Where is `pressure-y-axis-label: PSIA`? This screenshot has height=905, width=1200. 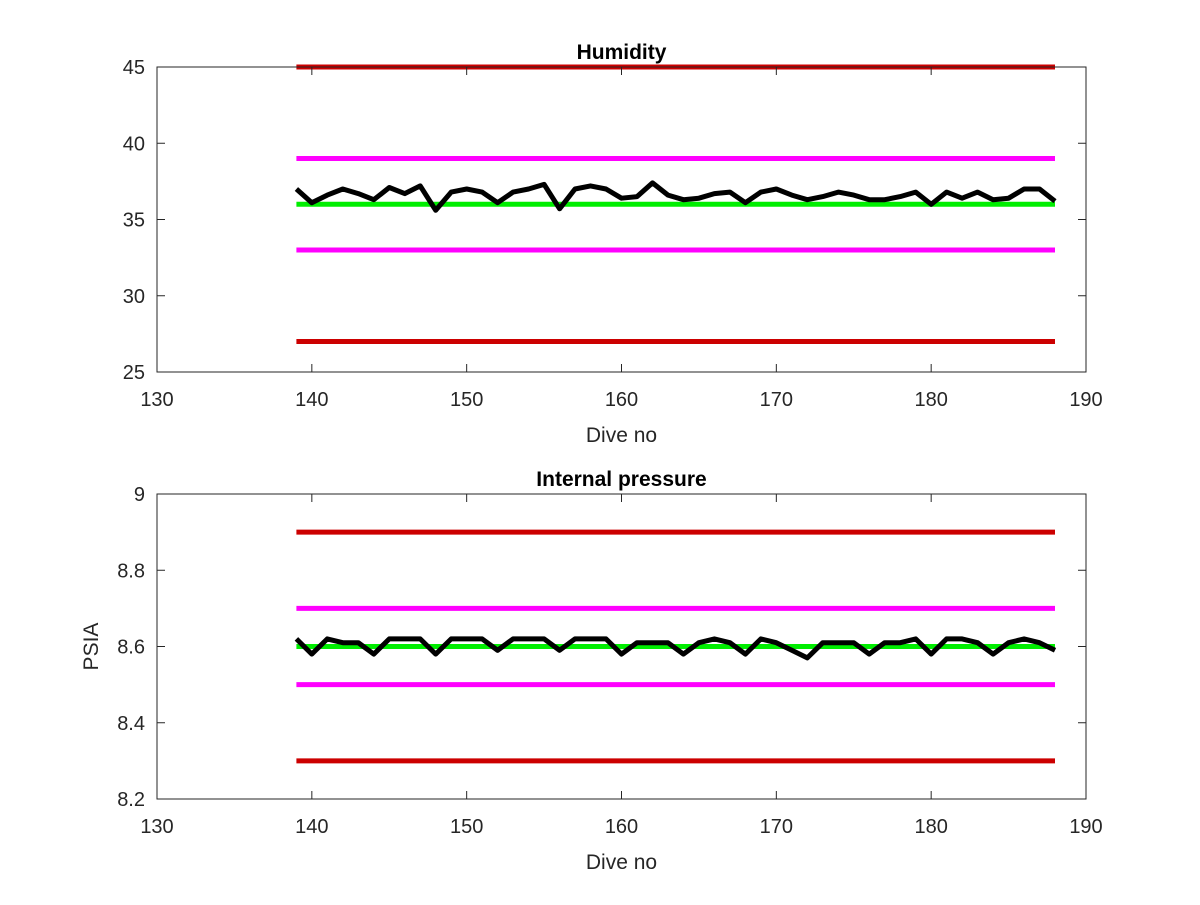 pressure-y-axis-label: PSIA is located at coordinates (91, 647).